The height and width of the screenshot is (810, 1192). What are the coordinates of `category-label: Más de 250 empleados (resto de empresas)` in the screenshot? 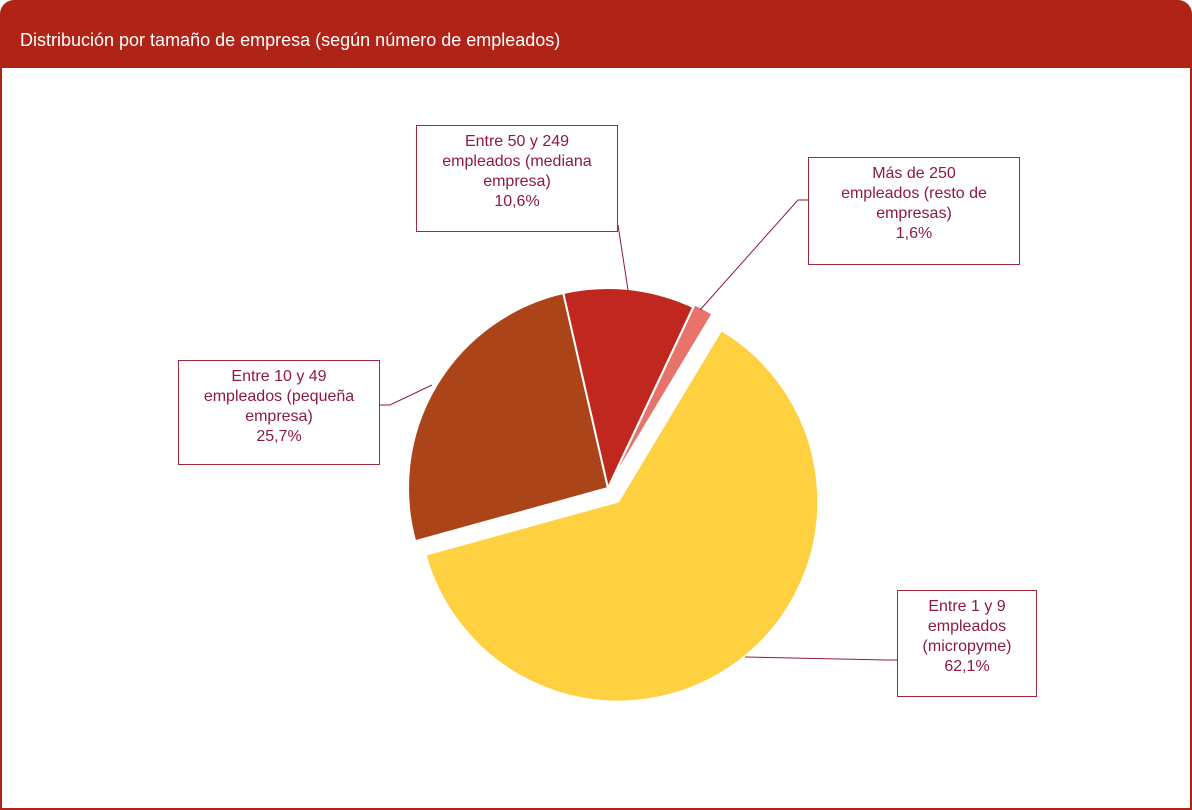 It's located at (914, 193).